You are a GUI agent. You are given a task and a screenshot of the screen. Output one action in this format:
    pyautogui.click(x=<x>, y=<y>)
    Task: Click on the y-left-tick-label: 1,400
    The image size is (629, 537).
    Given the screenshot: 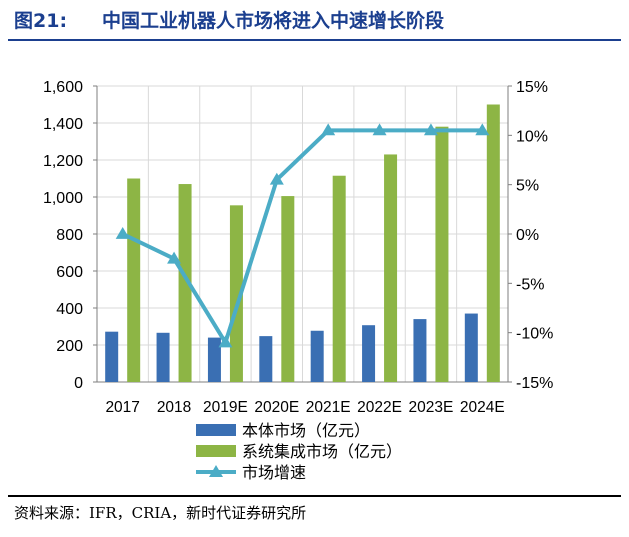 What is the action you would take?
    pyautogui.click(x=63, y=124)
    